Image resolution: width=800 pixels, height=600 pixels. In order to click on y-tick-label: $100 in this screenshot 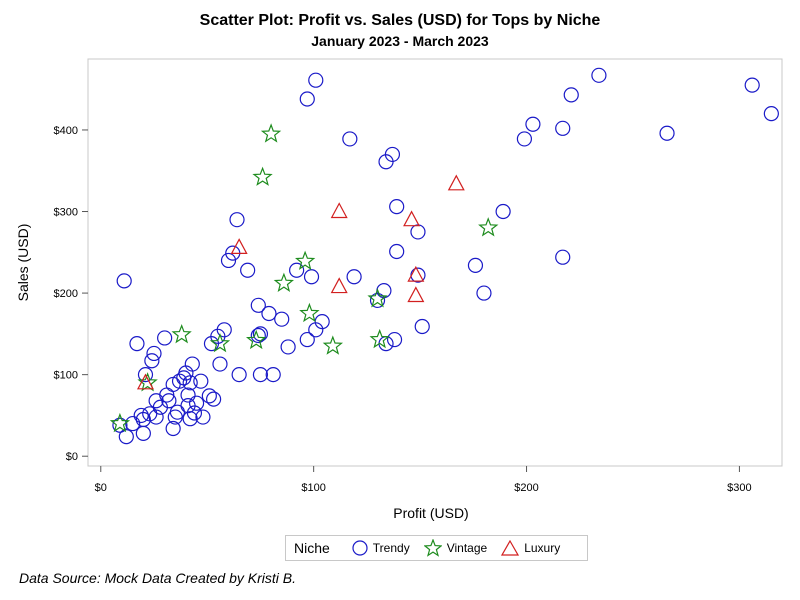, I will do `click(66, 376)`.